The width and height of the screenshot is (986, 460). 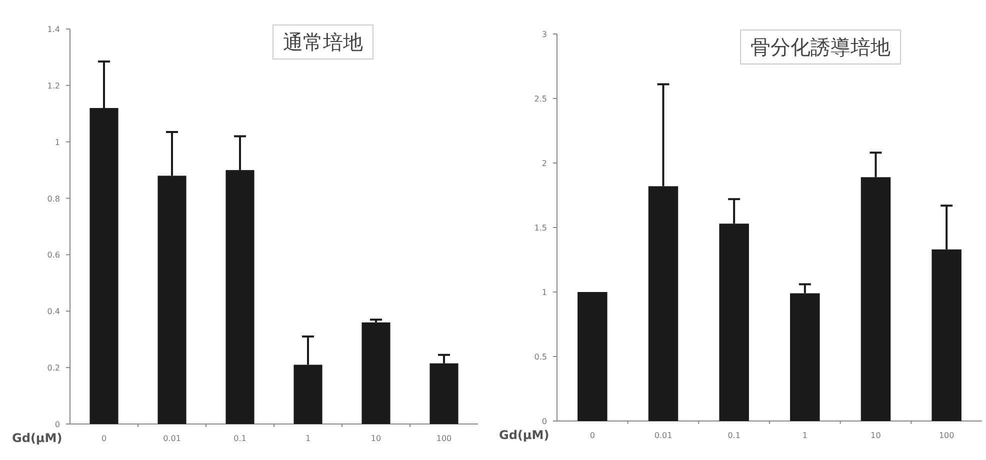 I want to click on y-tick-label: 3, so click(x=544, y=34).